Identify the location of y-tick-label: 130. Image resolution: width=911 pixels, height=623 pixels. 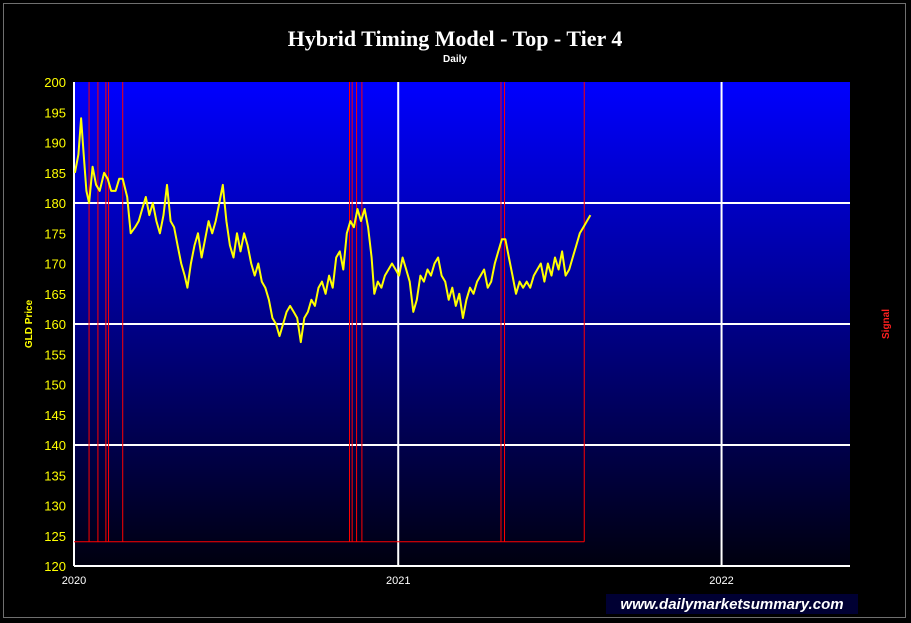
(55, 506).